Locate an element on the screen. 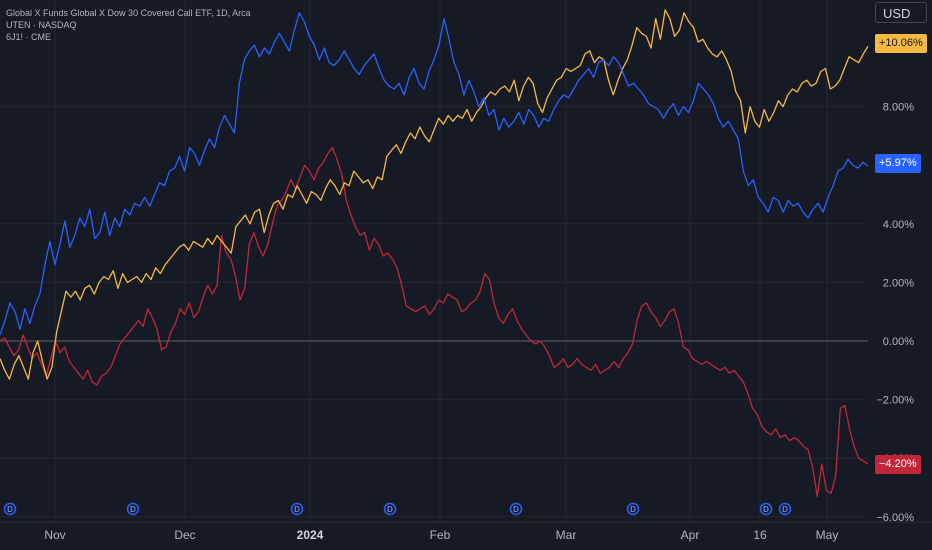 Image resolution: width=932 pixels, height=550 pixels. currency-button: USD is located at coordinates (901, 12).